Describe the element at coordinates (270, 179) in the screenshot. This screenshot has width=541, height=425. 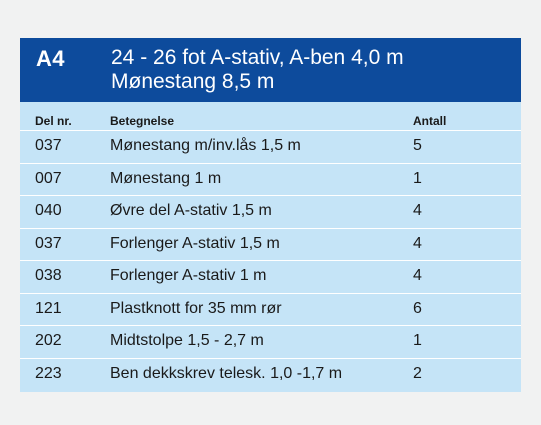
I see `table-row: 007 Mønestang 1 m 1` at that location.